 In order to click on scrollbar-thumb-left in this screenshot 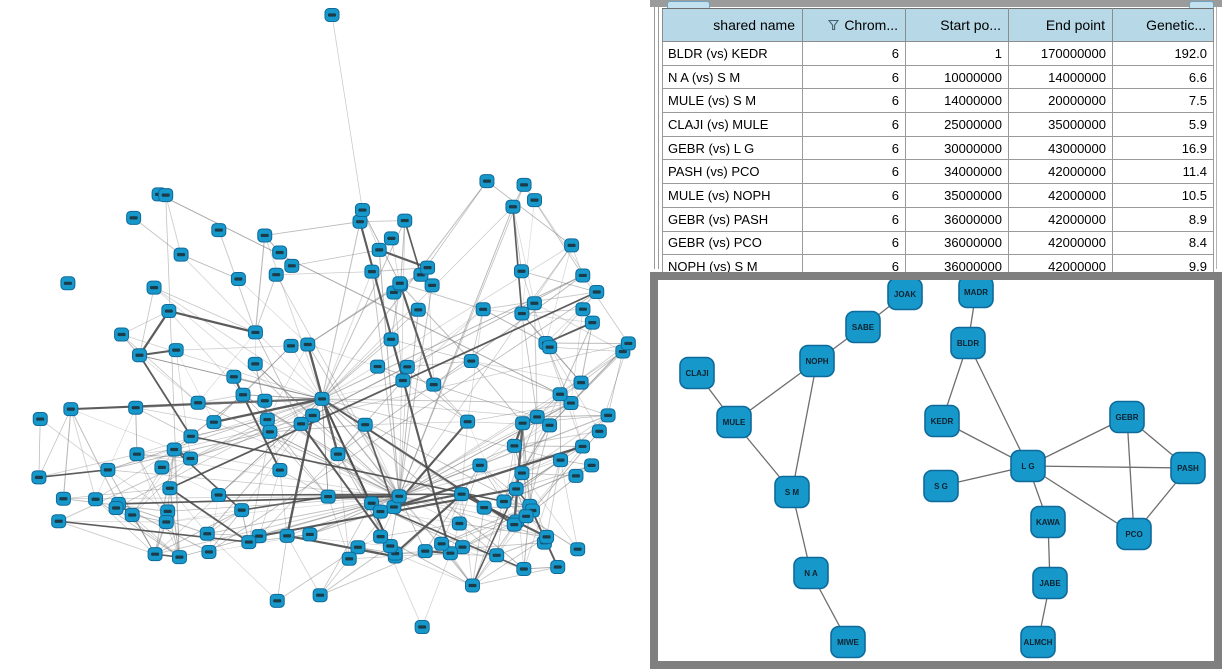, I will do `click(688, 4)`.